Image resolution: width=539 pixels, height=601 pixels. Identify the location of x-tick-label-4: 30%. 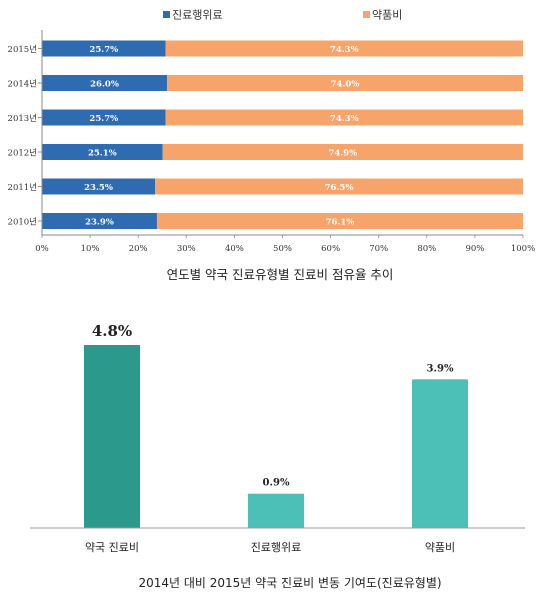
(186, 249).